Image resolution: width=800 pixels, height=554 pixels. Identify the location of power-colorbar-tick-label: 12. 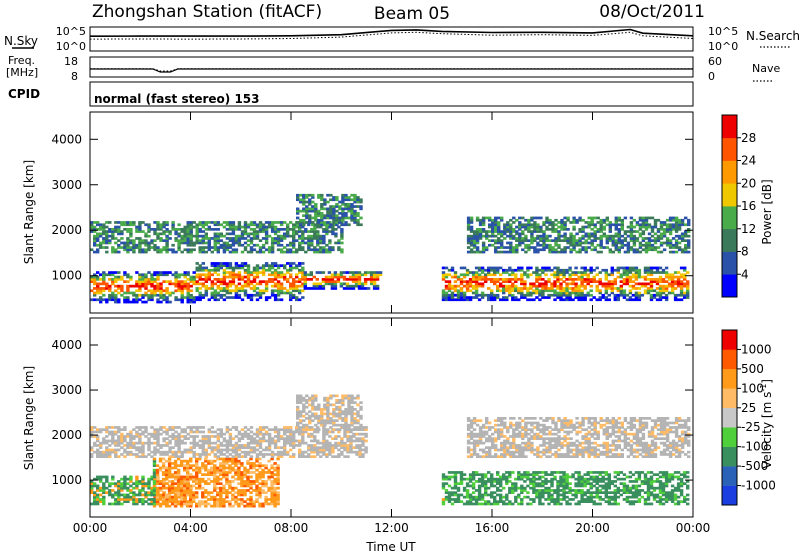
(748, 229).